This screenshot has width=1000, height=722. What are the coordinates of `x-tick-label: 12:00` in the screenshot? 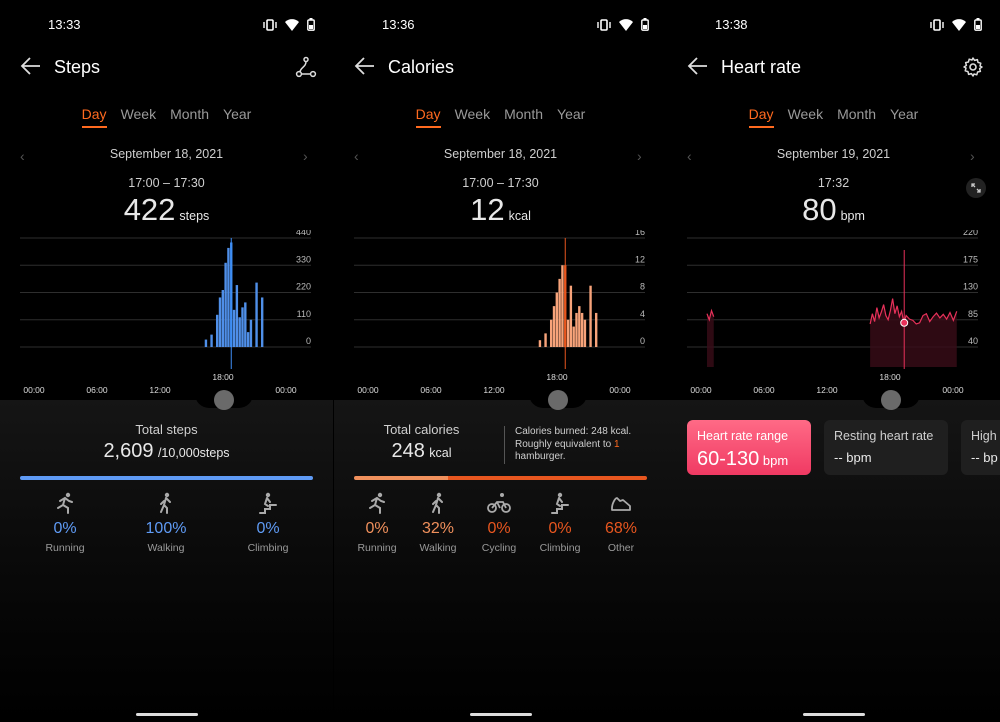 It's located at (494, 390).